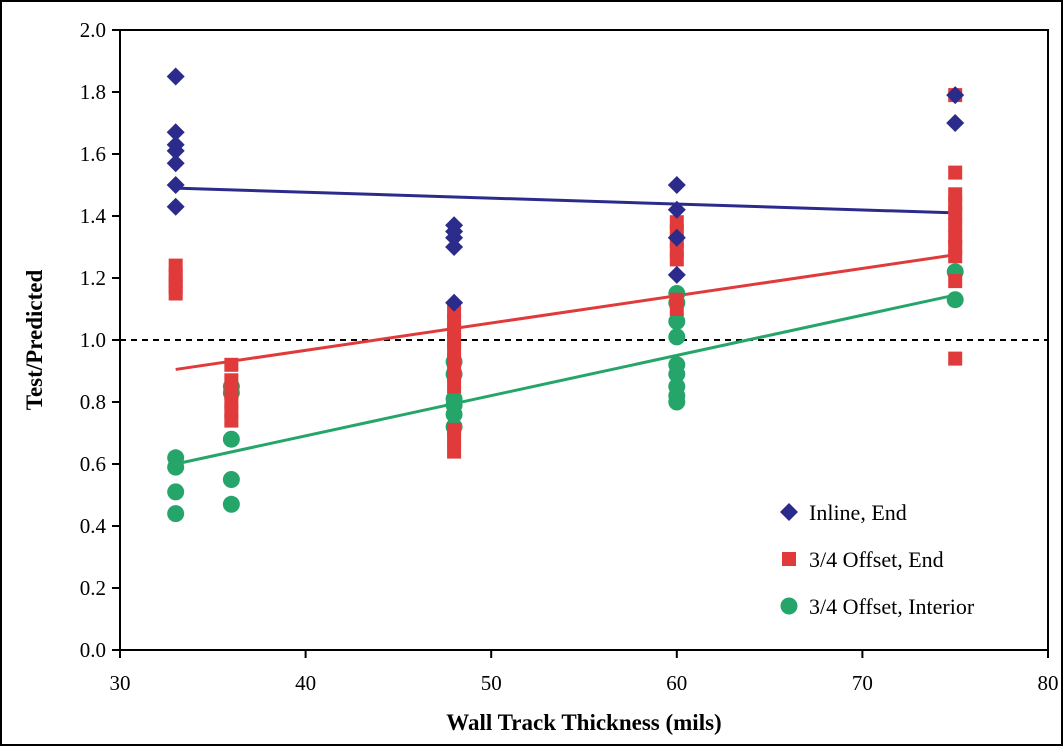 This screenshot has width=1063, height=751. I want to click on x-axis-title: Wall Track Thickness (mils), so click(583, 722).